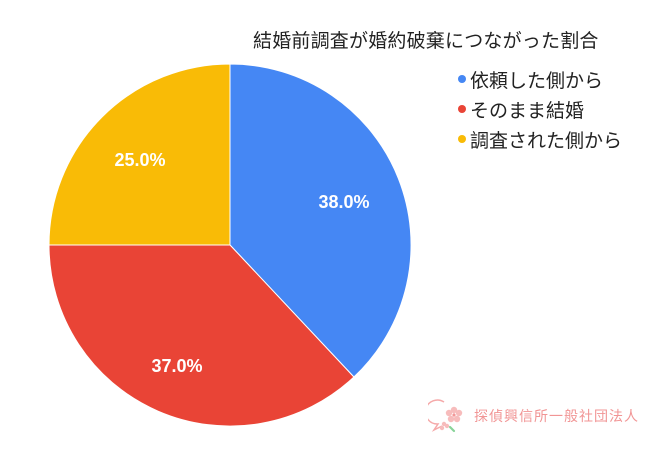  I want to click on legend-label: そのまま結婚, so click(527, 110).